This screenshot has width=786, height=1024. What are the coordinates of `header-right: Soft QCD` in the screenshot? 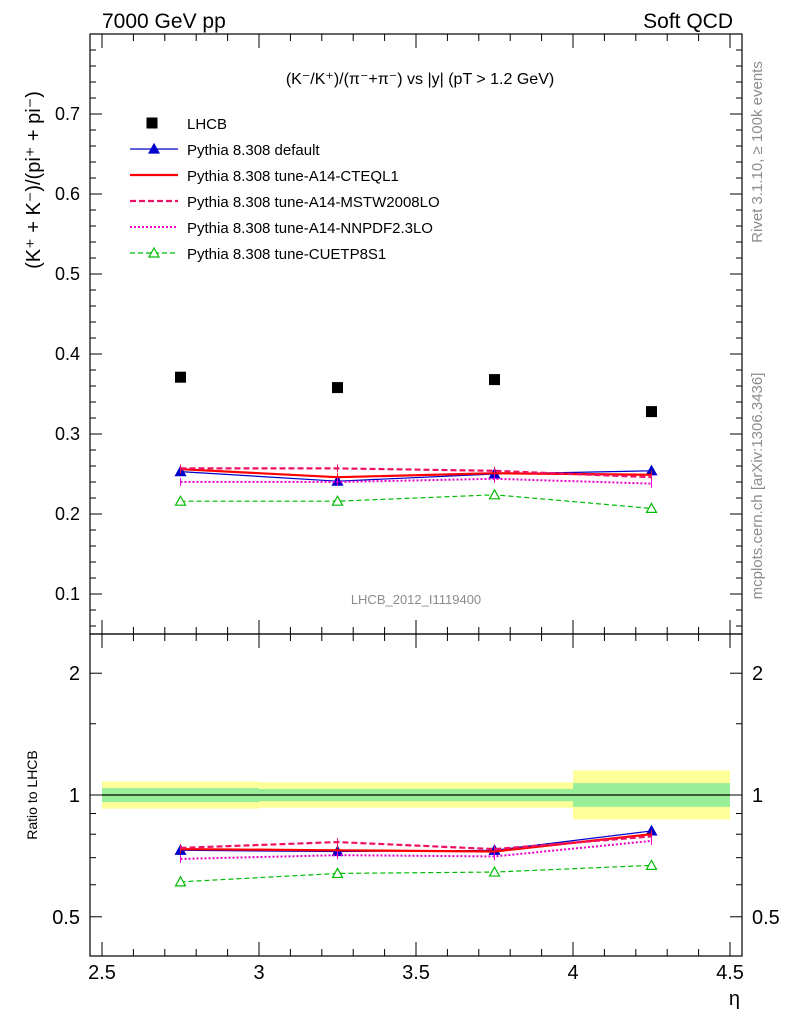 It's located at (688, 21).